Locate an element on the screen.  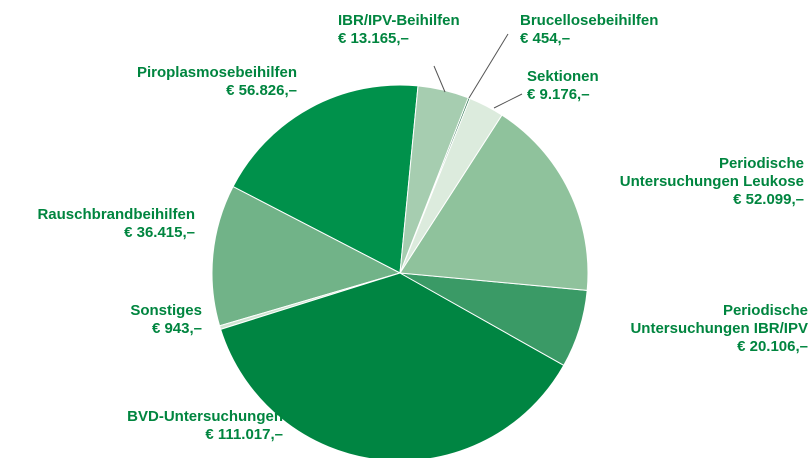
slice-label: BVD-Untersuchungen € 111.017,– is located at coordinates (205, 426).